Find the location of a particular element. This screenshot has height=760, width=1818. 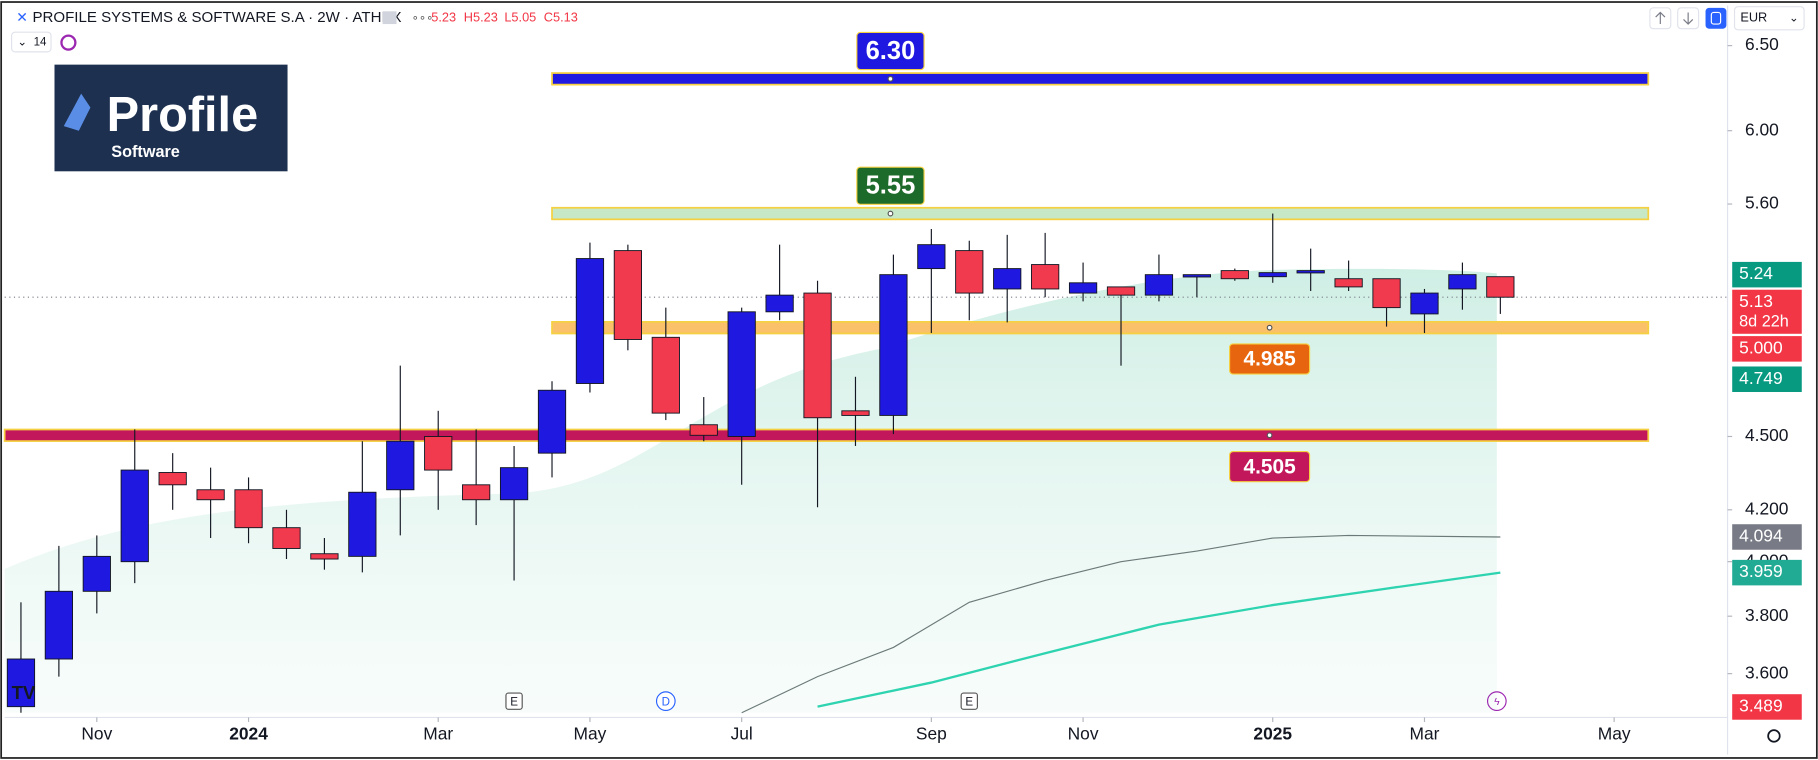

ohlc-open: 5.23 is located at coordinates (443, 17).